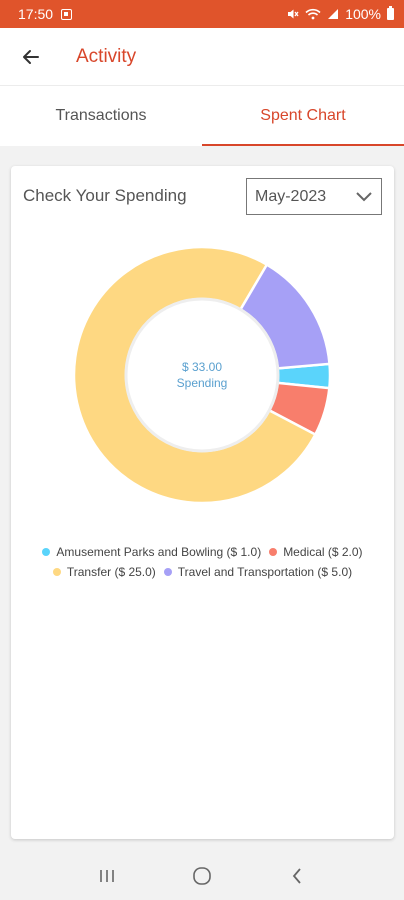 The image size is (404, 900). What do you see at coordinates (265, 572) in the screenshot?
I see `legend-label: Travel and Transportation ($ 5.0)` at bounding box center [265, 572].